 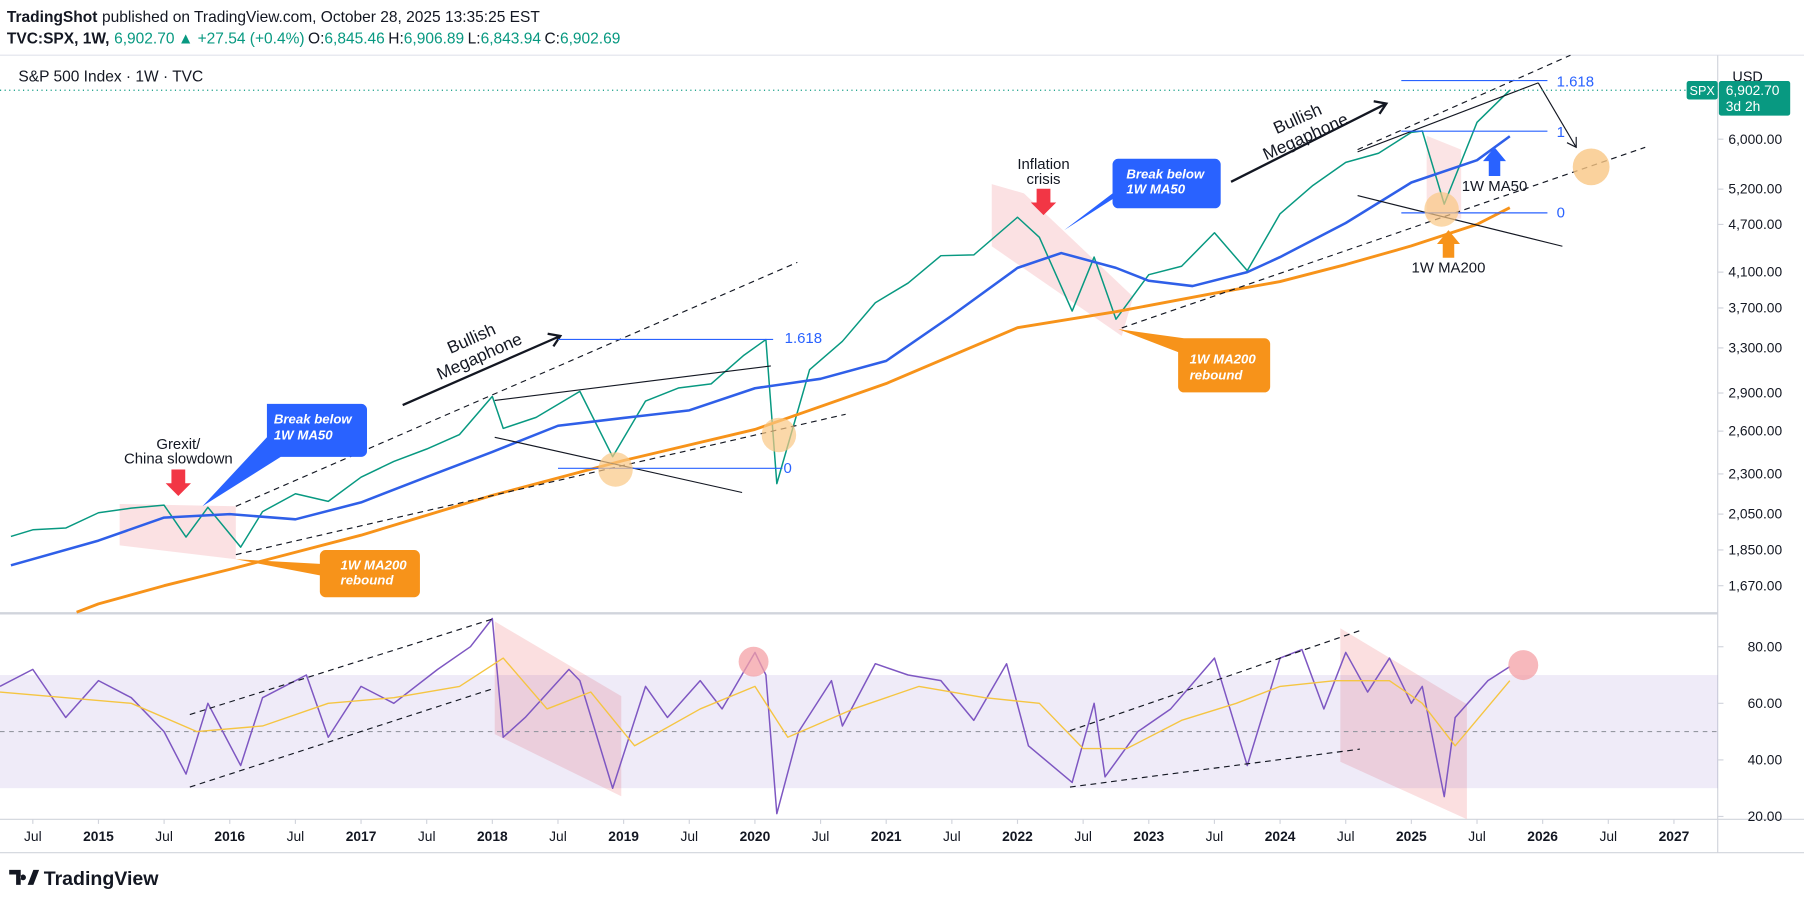 I want to click on series-line, so click(x=755, y=703).